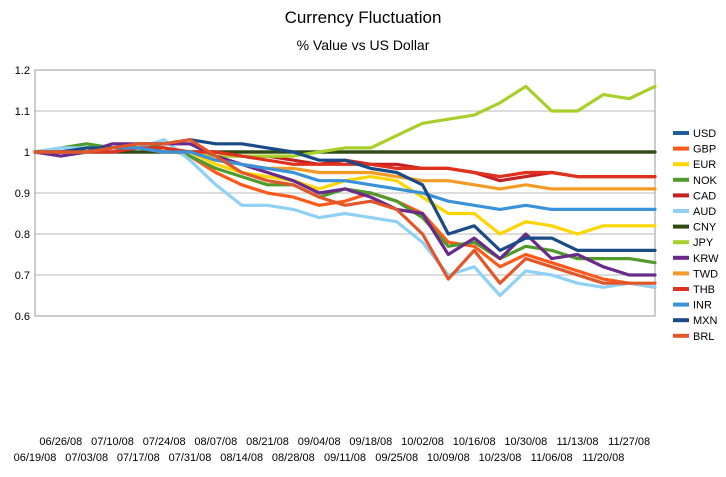  Describe the element at coordinates (474, 442) in the screenshot. I see `x-tick-label: 10/16/08` at that location.